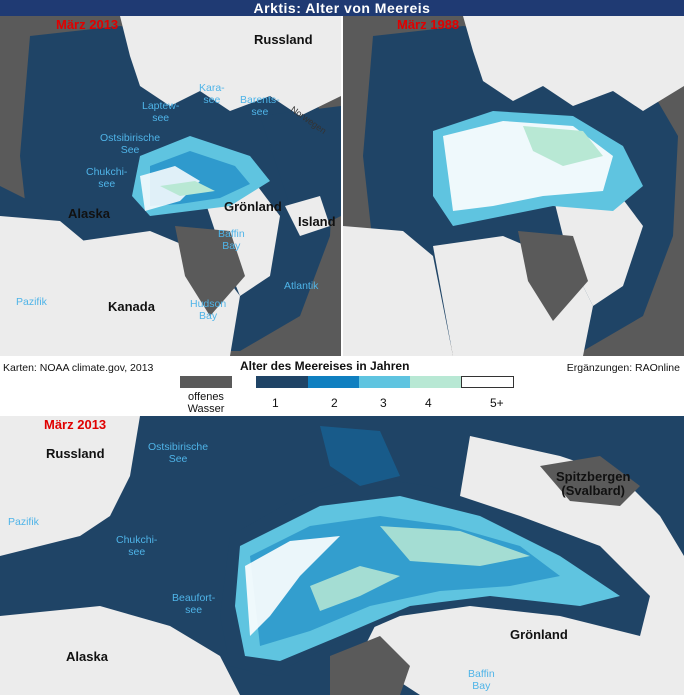 Image resolution: width=684 pixels, height=695 pixels. Describe the element at coordinates (342, 8) in the screenshot. I see `map-title: Arktis: Alter von Meereis` at that location.